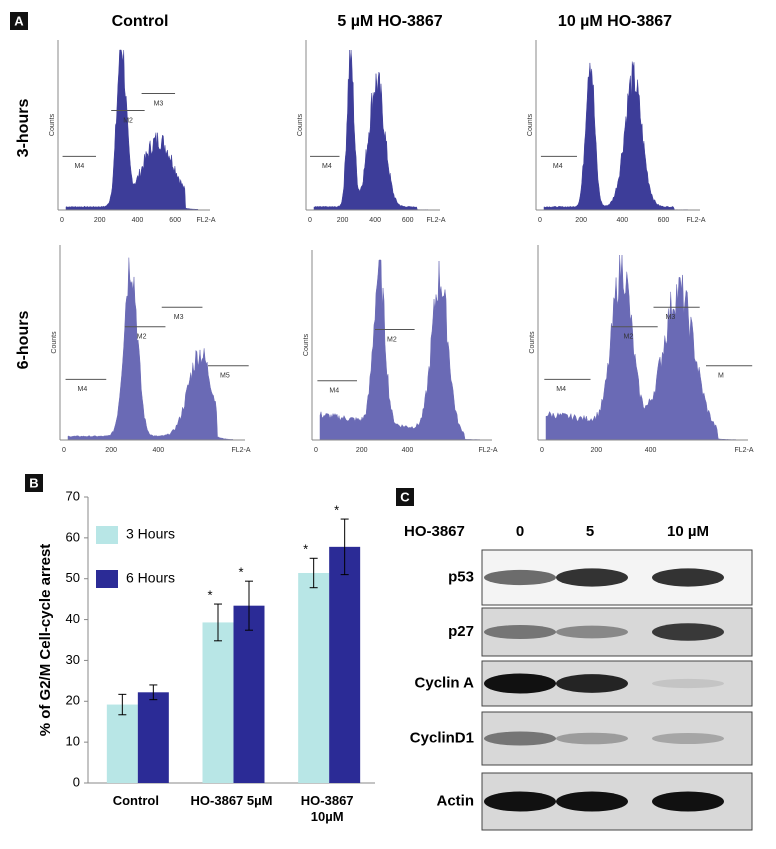  I want to click on x-tick-label-box: Control, so click(136, 800).